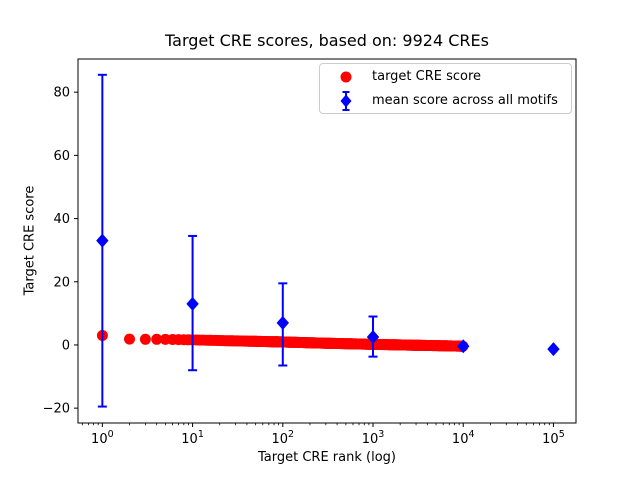 This screenshot has height=480, width=640. What do you see at coordinates (327, 457) in the screenshot?
I see `x-axis-label: Target CRE rank (log)` at bounding box center [327, 457].